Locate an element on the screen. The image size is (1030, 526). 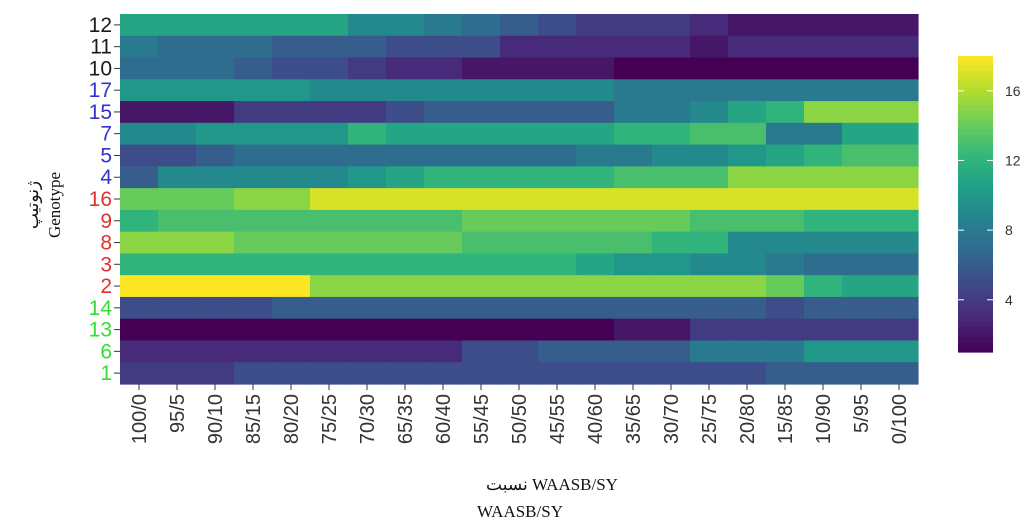
x-tick-label: 75/25 is located at coordinates (330, 419).